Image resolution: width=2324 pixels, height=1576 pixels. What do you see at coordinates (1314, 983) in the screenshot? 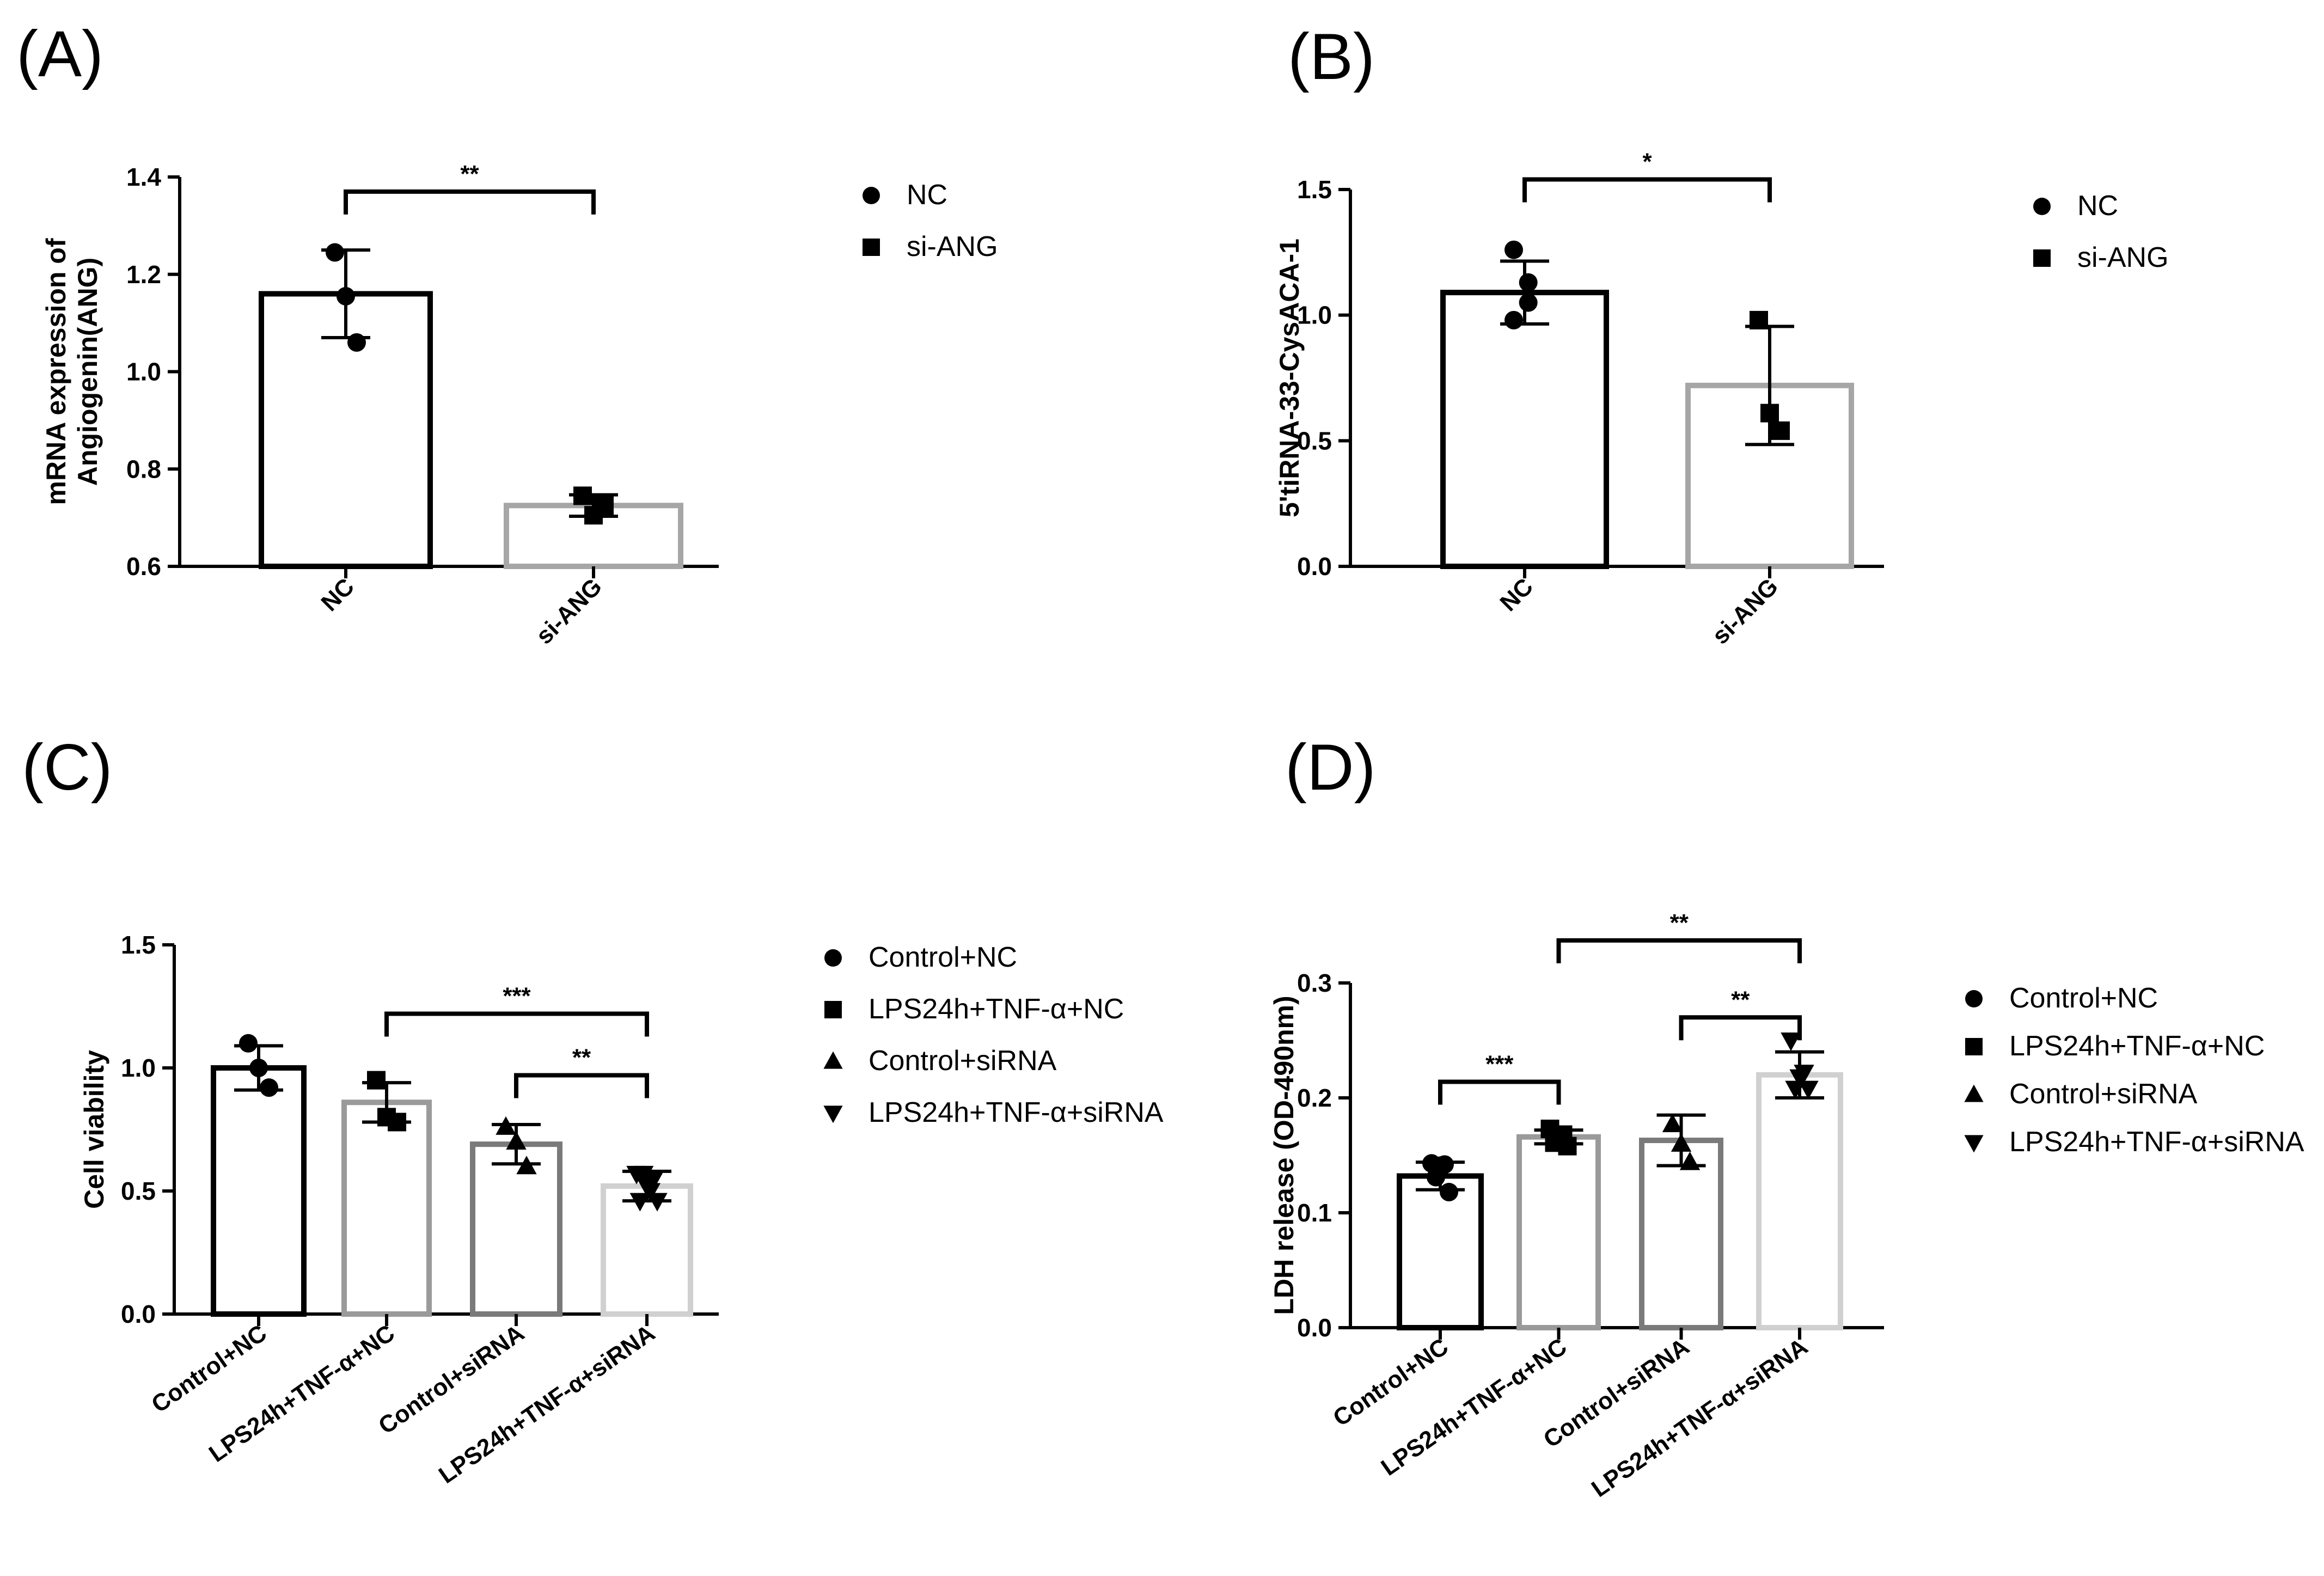
I see `y-tick-label: 0.3` at bounding box center [1314, 983].